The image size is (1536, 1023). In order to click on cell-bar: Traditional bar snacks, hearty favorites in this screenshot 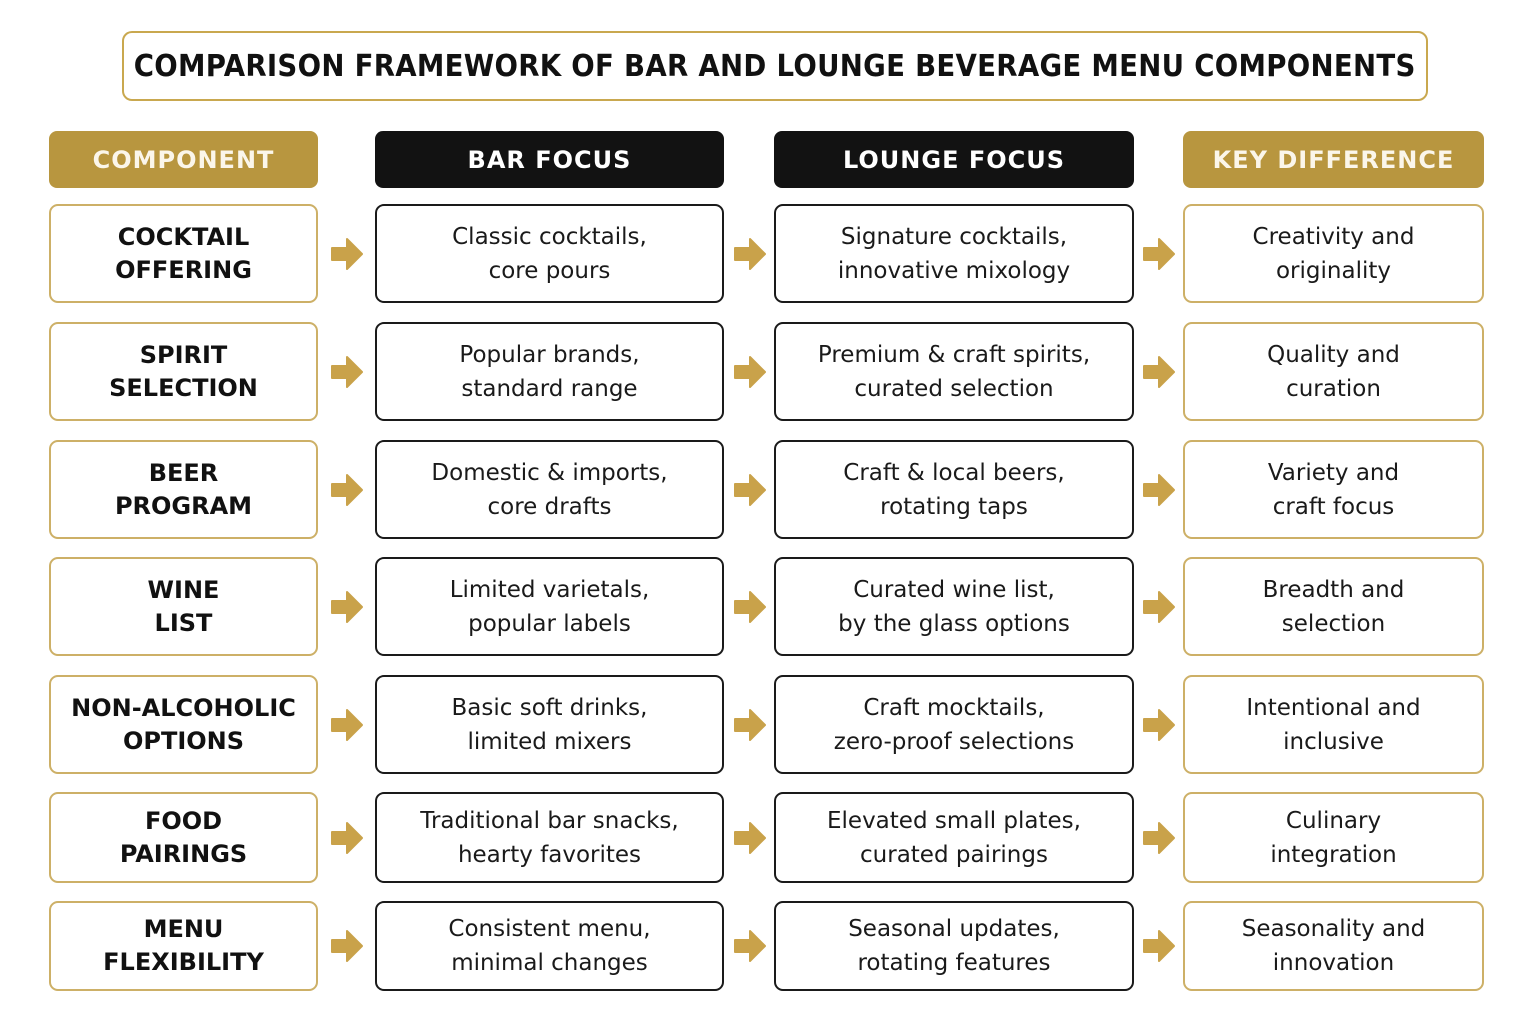, I will do `click(549, 837)`.